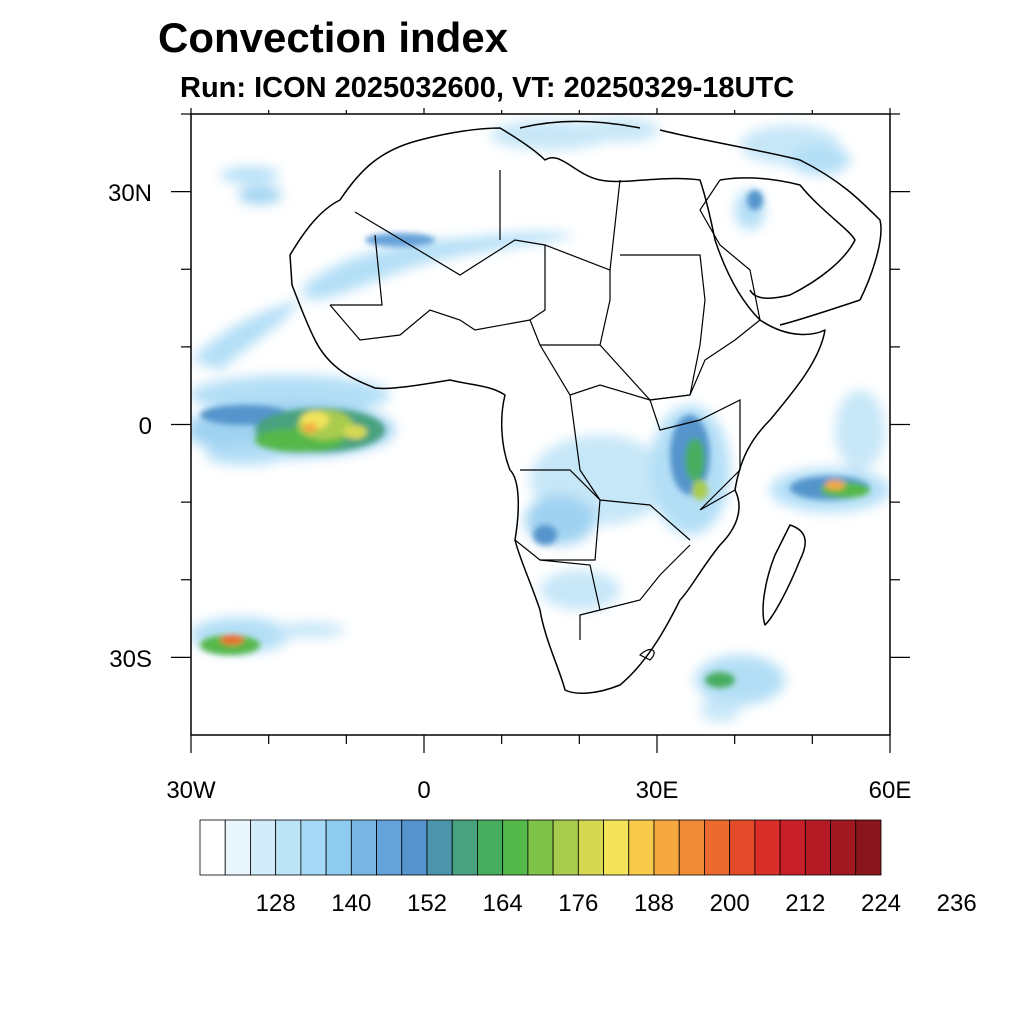 This screenshot has height=1024, width=1024. Describe the element at coordinates (503, 903) in the screenshot. I see `colorbar-label: 164` at that location.